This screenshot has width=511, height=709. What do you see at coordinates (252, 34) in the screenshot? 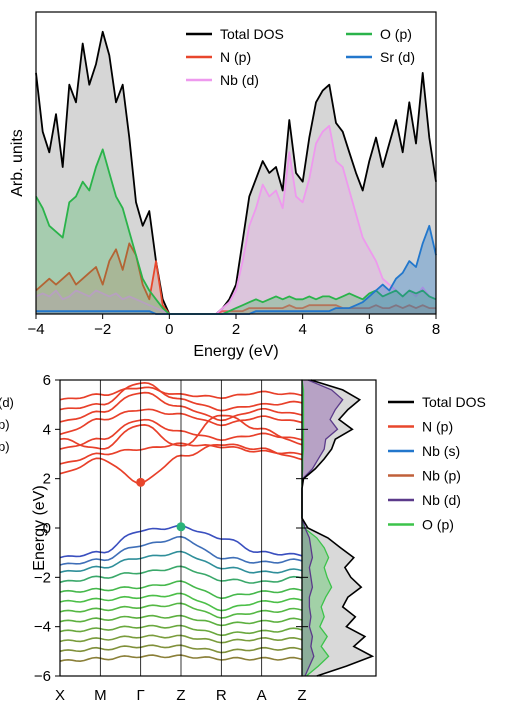
I see `pdos-legend-label-total-dos: Total DOS` at bounding box center [252, 34].